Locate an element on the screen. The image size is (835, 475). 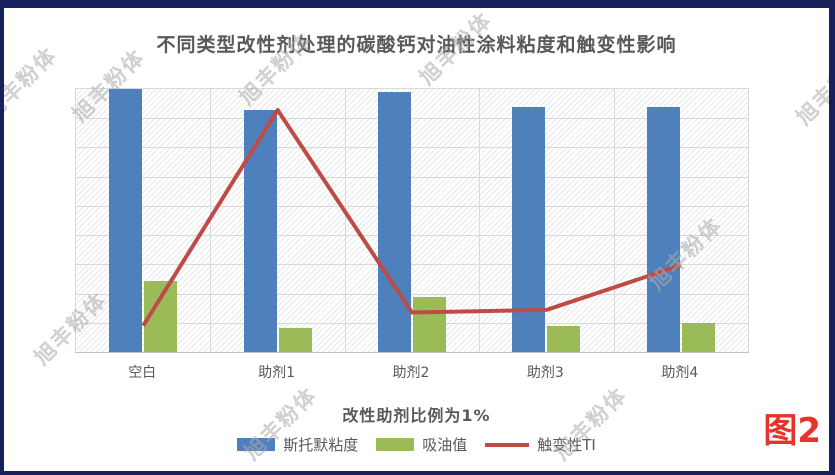
legend: 斯托默粘度 吸油值 触变性TI is located at coordinates (416, 444).